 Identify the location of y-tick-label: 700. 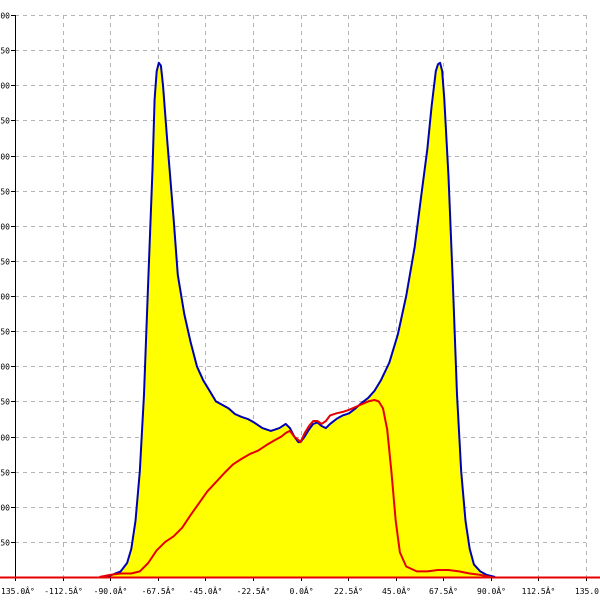
(5, 86).